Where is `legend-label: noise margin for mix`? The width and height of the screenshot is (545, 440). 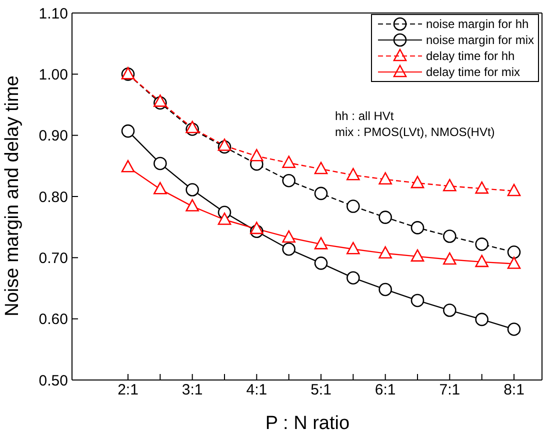 legend-label: noise margin for mix is located at coordinates (480, 40).